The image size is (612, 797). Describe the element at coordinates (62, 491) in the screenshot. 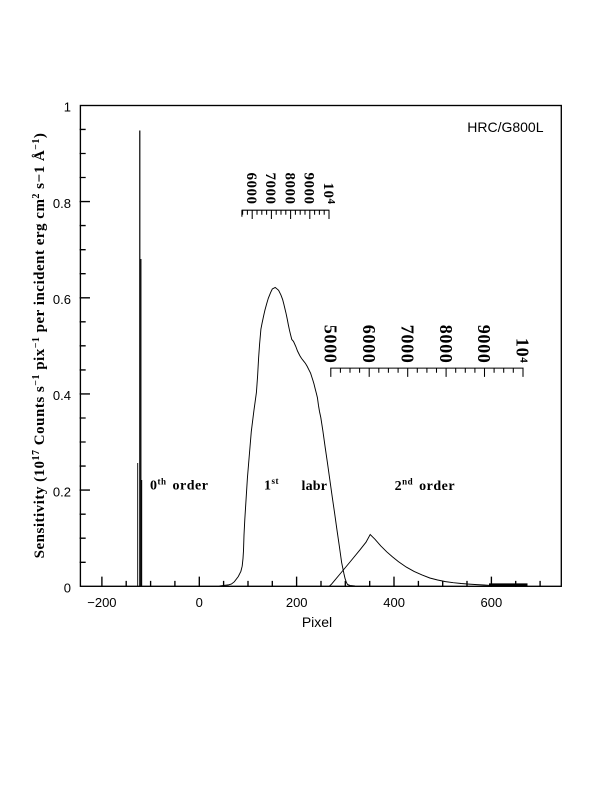

I see `svg-text: 0.2` at that location.